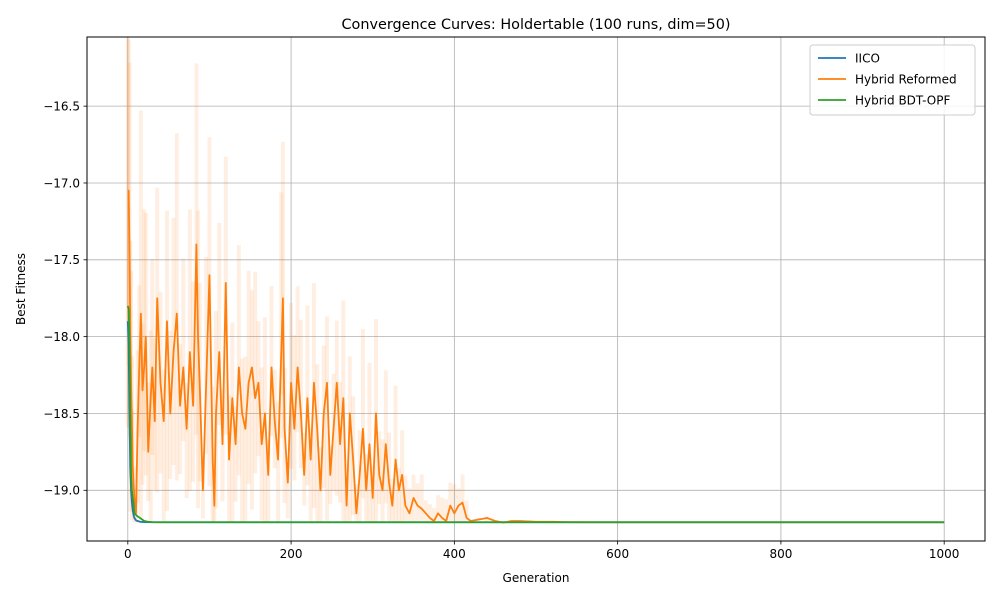  I want to click on x-tick-label: 200, so click(291, 554).